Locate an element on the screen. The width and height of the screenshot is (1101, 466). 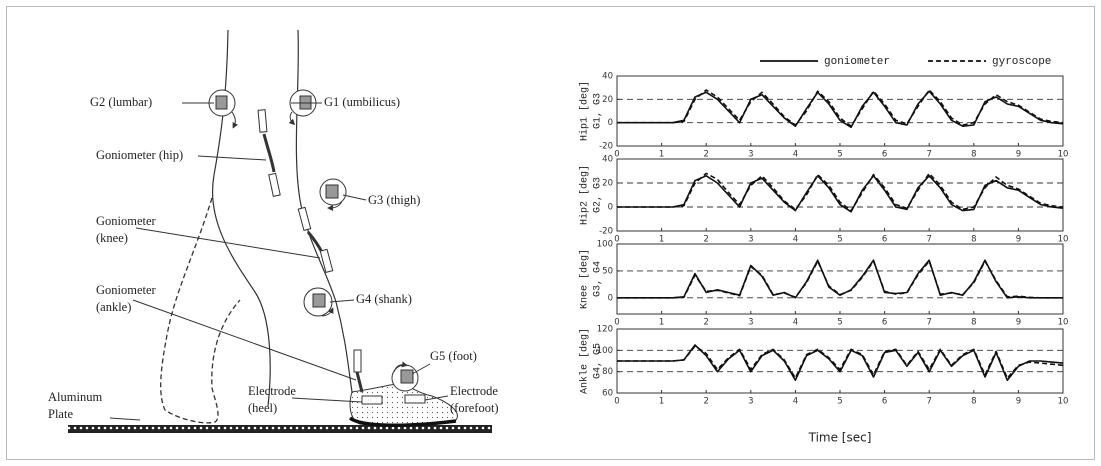
goniometer-wire is located at coordinates (269, 153).